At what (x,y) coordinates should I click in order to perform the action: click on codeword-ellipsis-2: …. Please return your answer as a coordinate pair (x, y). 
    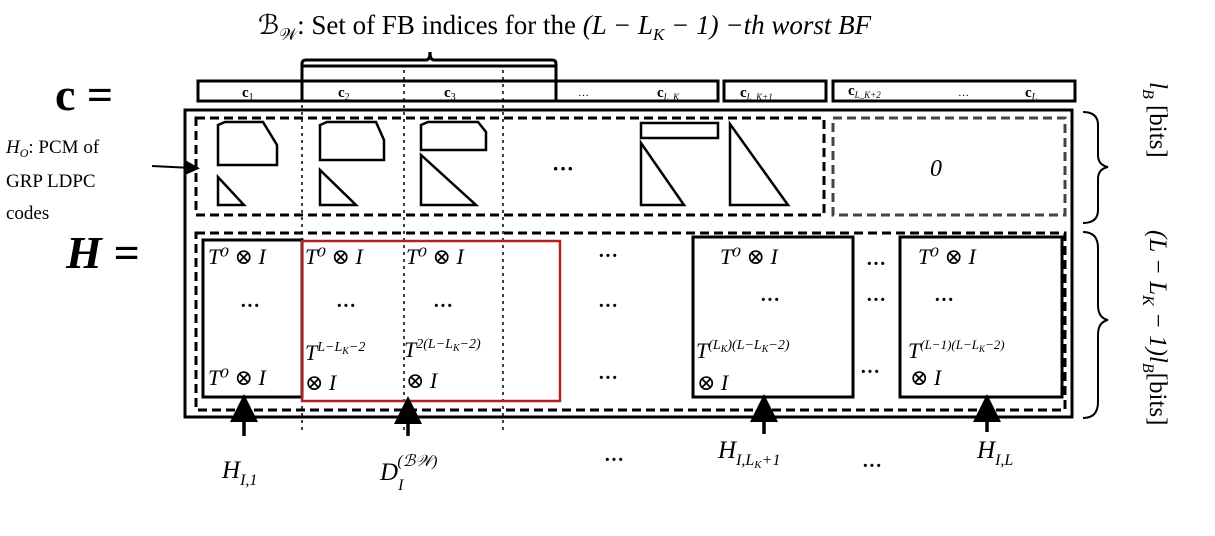
    Looking at the image, I should click on (963, 93).